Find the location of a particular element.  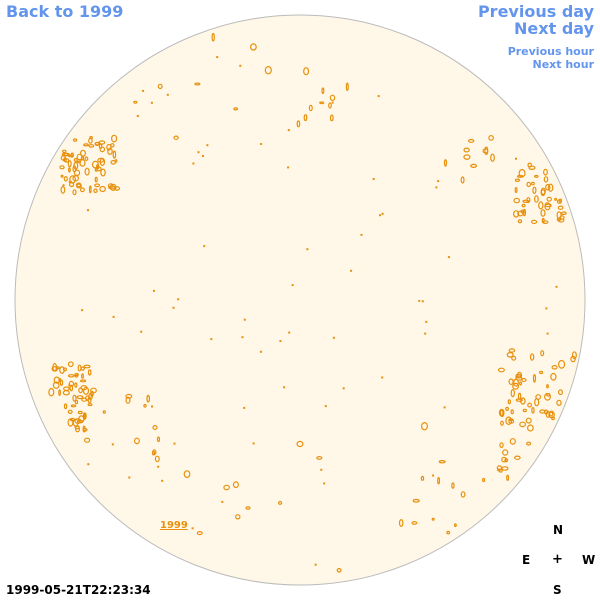

next-day-link: Next day is located at coordinates (554, 28).